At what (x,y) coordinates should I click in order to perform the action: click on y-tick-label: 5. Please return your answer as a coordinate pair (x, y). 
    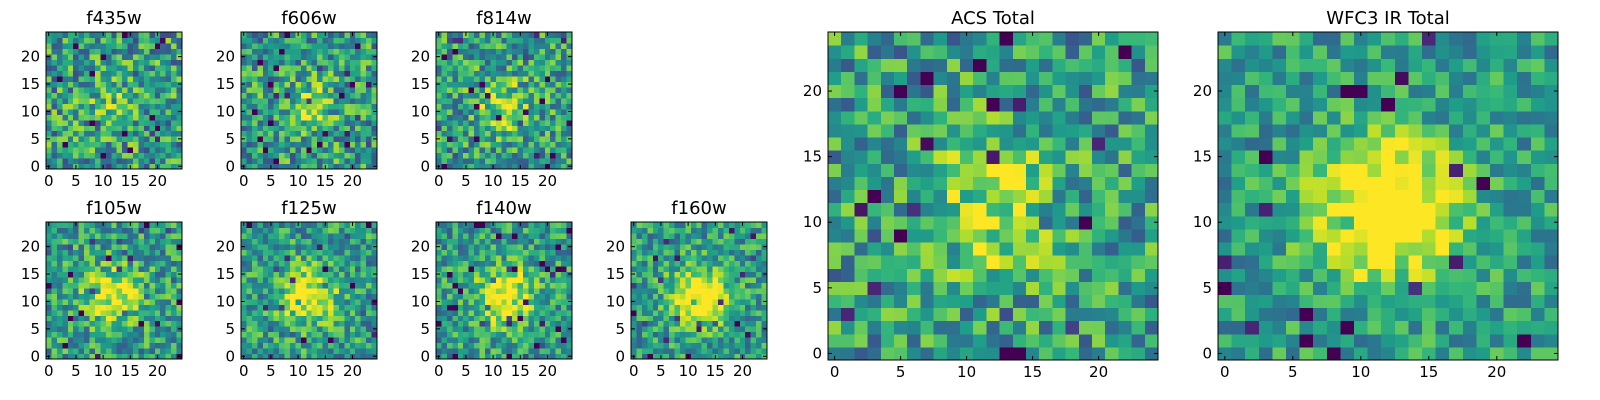
    Looking at the image, I should click on (425, 139).